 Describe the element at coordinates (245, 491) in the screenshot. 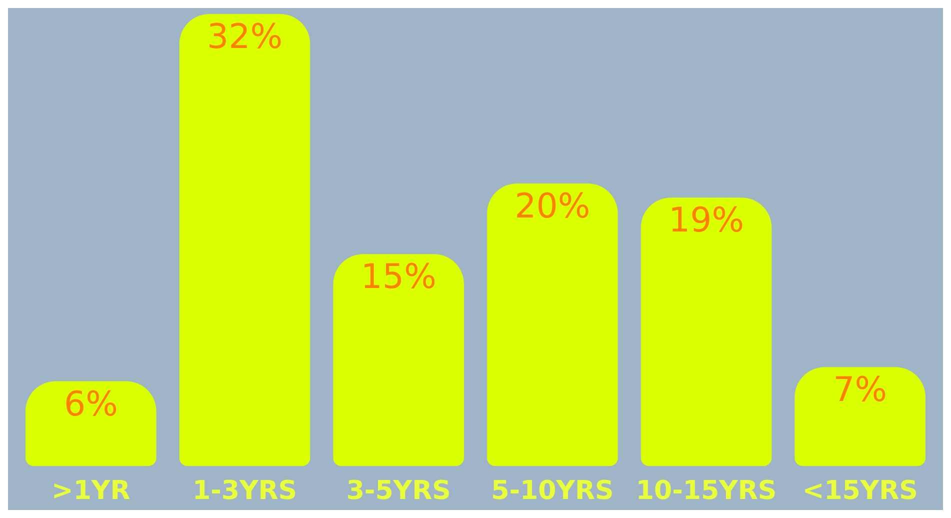

I see `x-tick-label: 1-3YRS` at that location.